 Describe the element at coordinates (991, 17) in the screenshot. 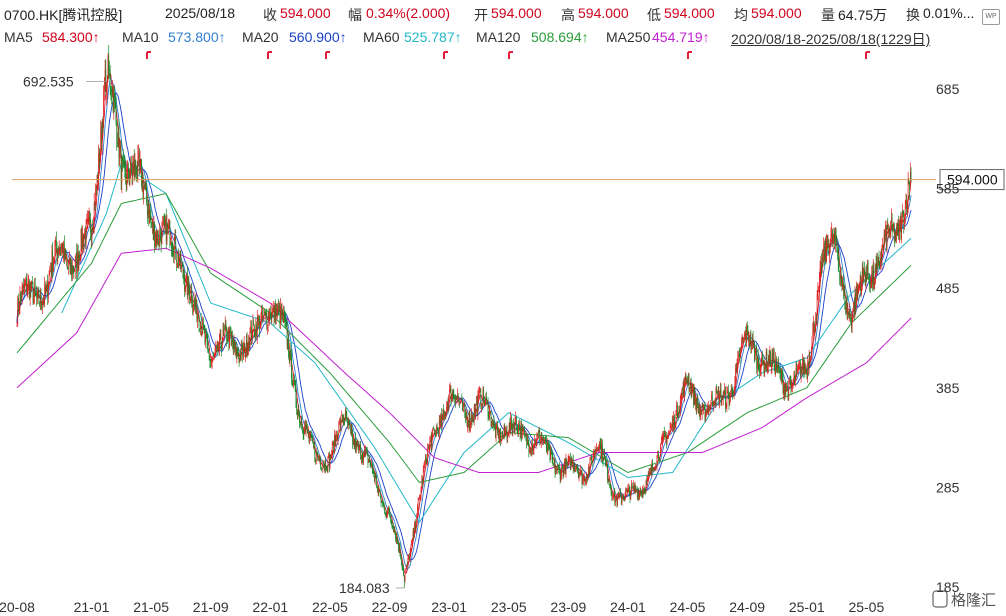

I see `wp-icon: WP` at that location.